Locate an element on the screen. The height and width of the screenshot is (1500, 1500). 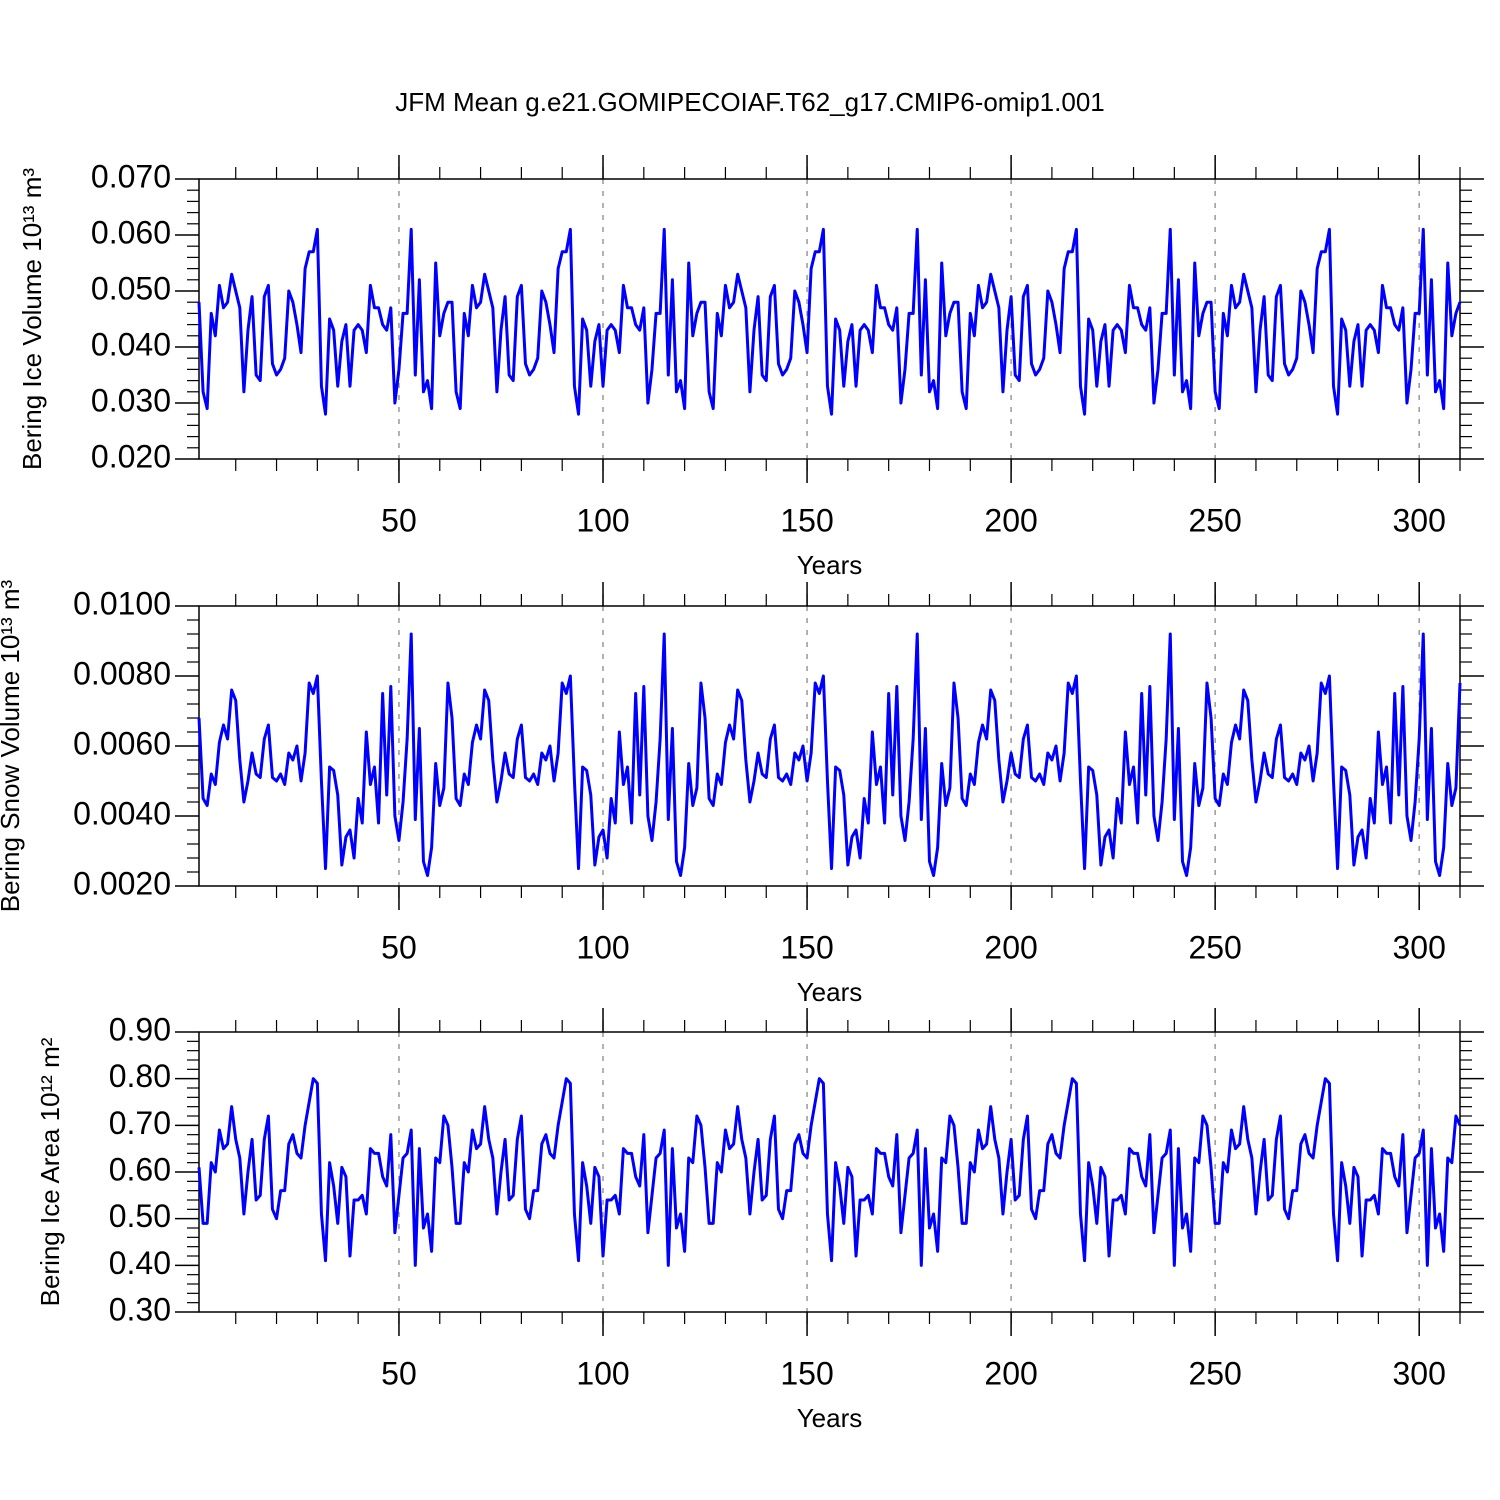
y-tick-label: 0.0020 is located at coordinates (122, 883).